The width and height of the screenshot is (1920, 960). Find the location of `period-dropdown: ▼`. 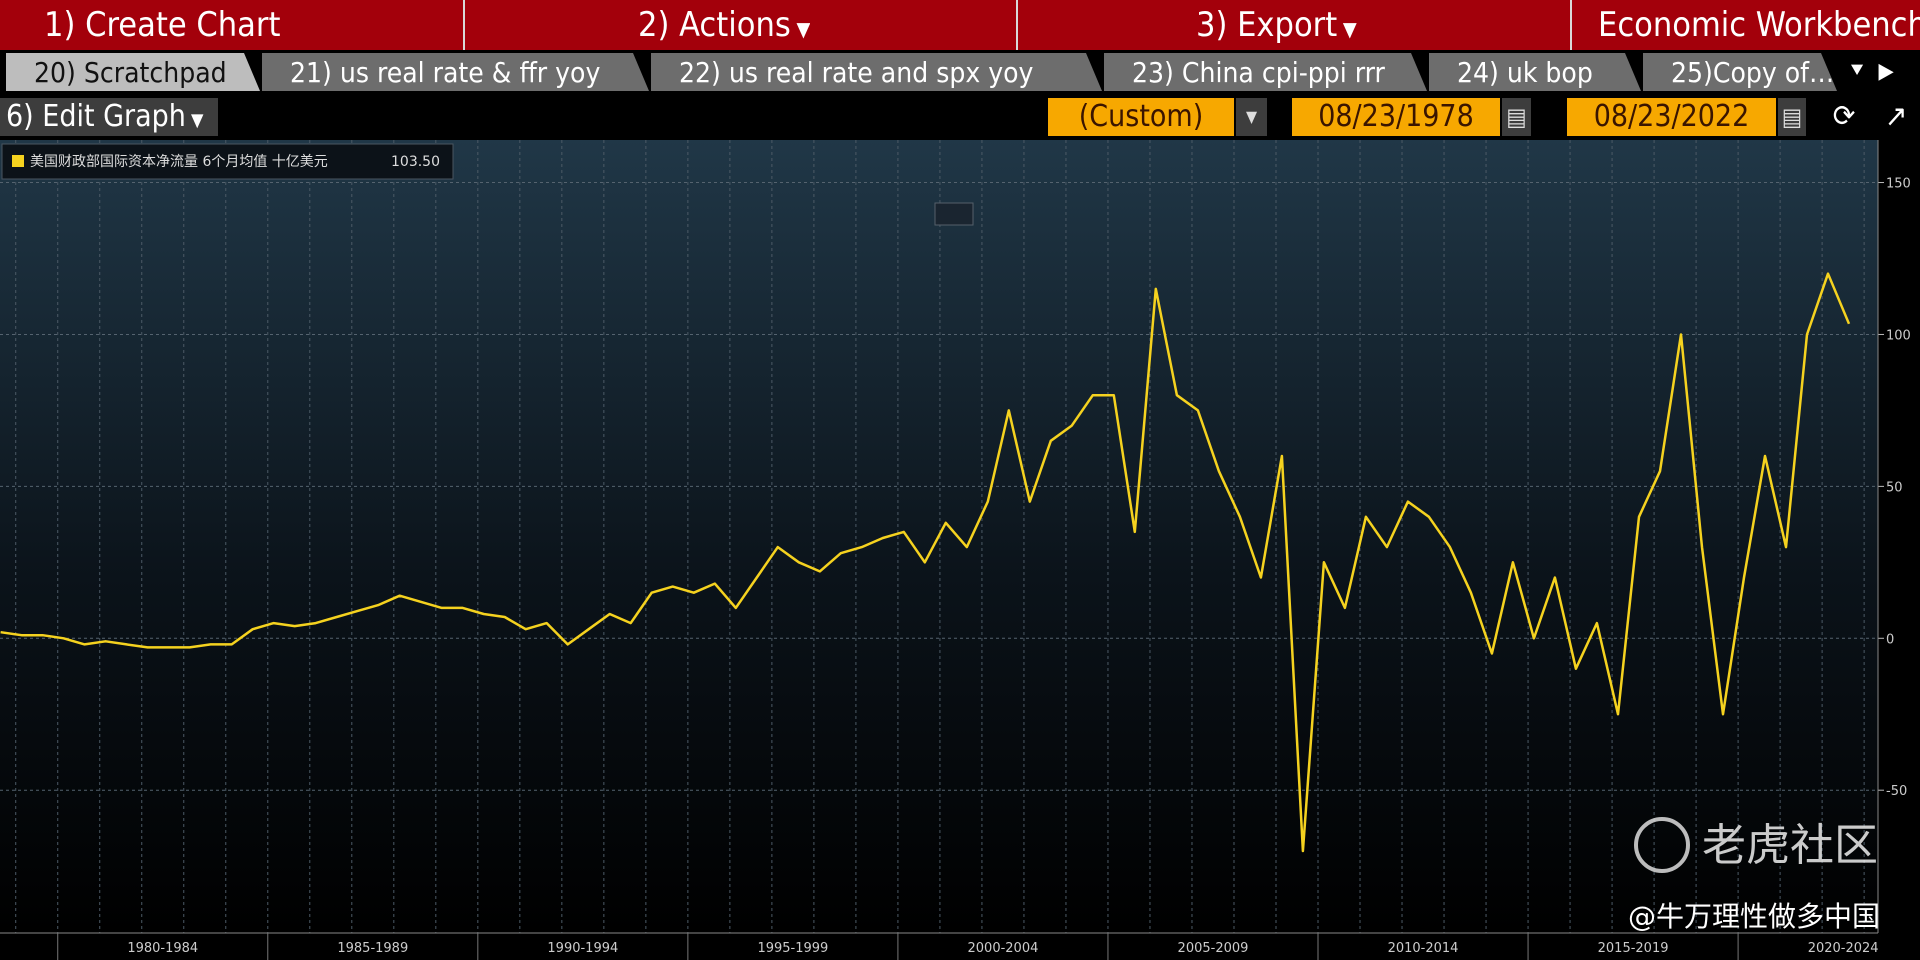

period-dropdown: ▼ is located at coordinates (1251, 117).